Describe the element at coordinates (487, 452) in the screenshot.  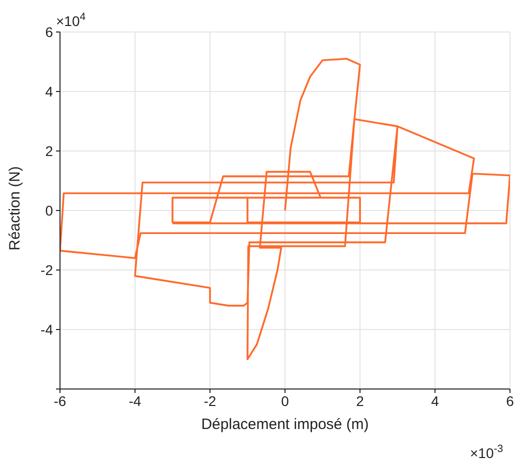
I see `text: ×10$^{-3}$` at that location.